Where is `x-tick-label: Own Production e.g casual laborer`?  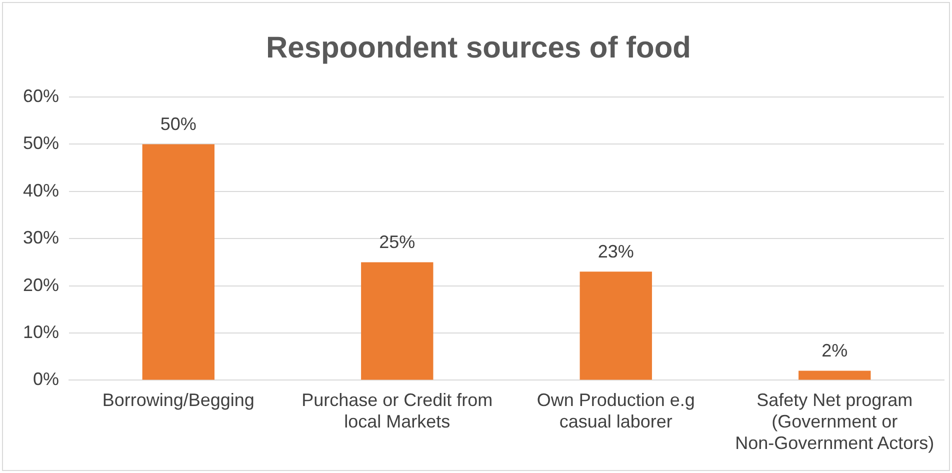 x-tick-label: Own Production e.g casual laborer is located at coordinates (615, 411).